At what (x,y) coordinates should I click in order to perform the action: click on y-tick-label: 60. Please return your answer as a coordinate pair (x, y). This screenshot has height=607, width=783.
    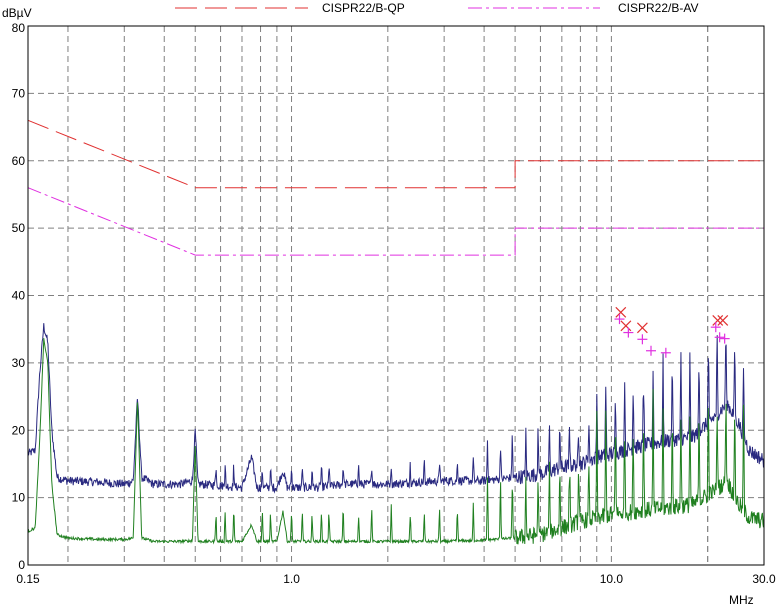
    Looking at the image, I should click on (19, 161).